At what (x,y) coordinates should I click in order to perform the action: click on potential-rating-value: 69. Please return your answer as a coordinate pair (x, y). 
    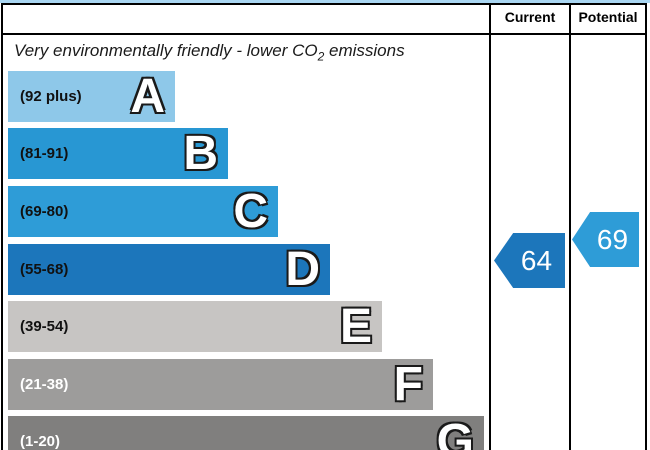
    Looking at the image, I should click on (612, 239).